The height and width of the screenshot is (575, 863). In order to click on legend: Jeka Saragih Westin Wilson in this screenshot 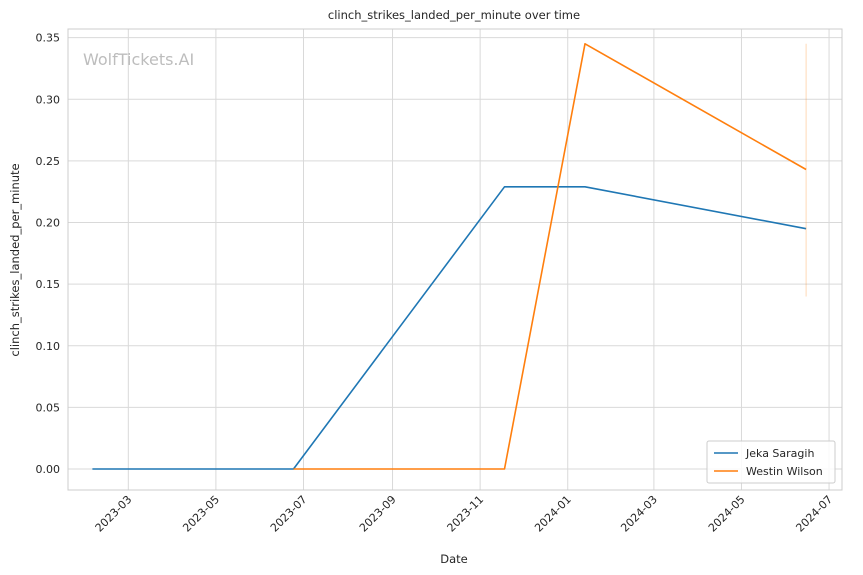, I will do `click(771, 462)`.